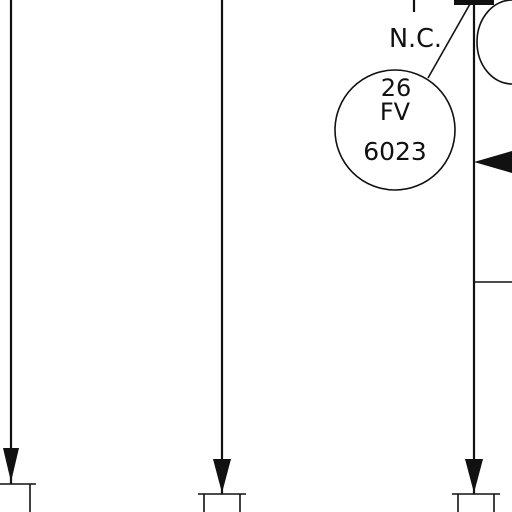 The width and height of the screenshot is (512, 512). Describe the element at coordinates (493, 162) in the screenshot. I see `flow-arrow-left-icon` at that location.